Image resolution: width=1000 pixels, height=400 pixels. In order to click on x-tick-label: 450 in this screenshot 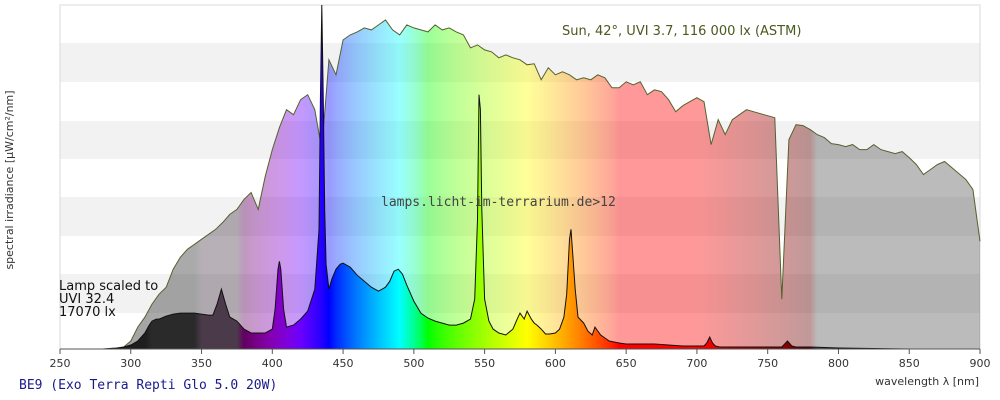, I will do `click(343, 363)`.